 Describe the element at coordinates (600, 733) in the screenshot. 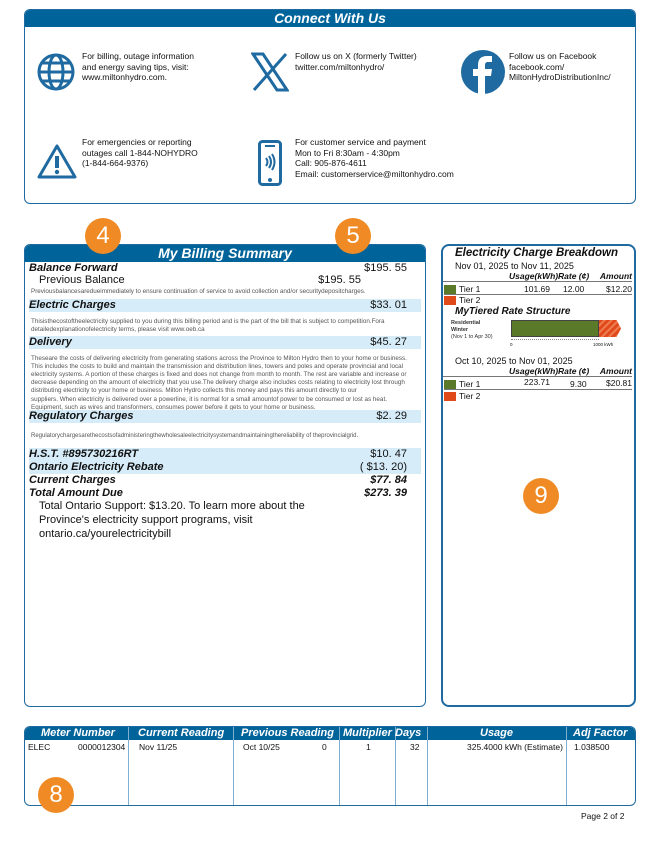

I see `header-adj-factor: Adj Factor` at that location.